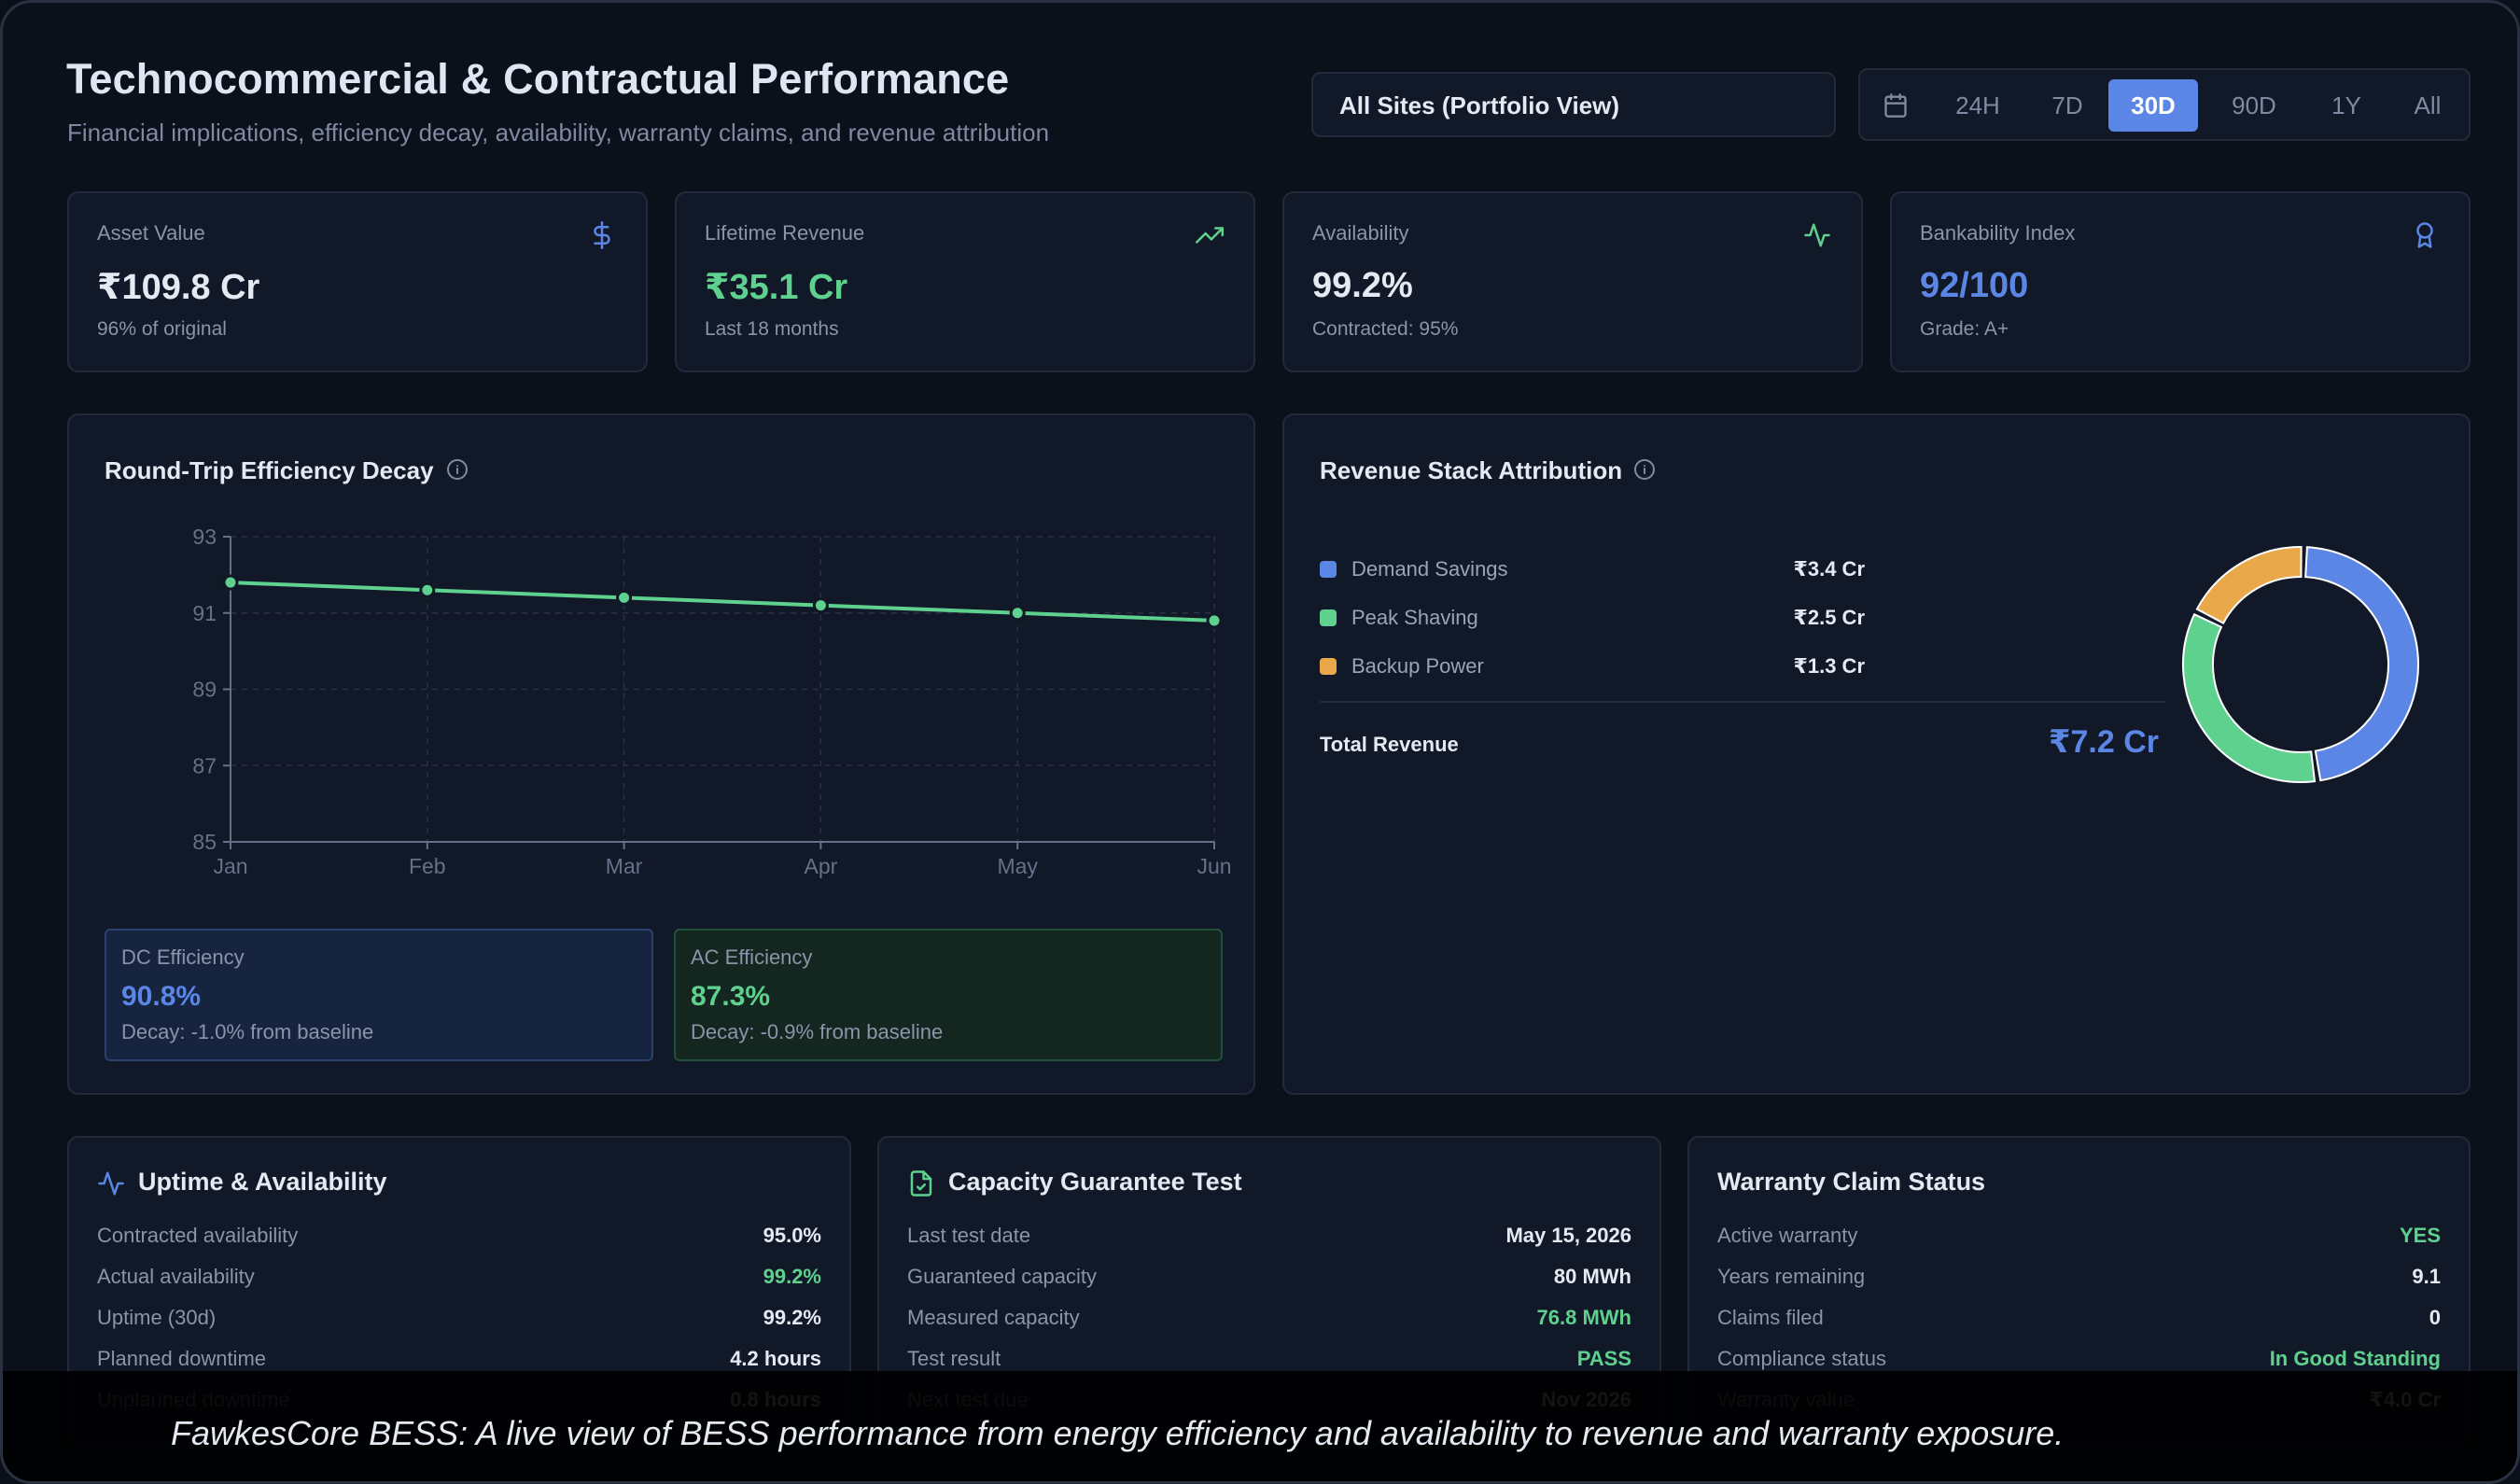 Image resolution: width=2520 pixels, height=1484 pixels. Describe the element at coordinates (711, 701) in the screenshot. I see `efficiency-line-chart: 85 87 89 91 93 Jan Feb Mar Apr May Jun` at that location.